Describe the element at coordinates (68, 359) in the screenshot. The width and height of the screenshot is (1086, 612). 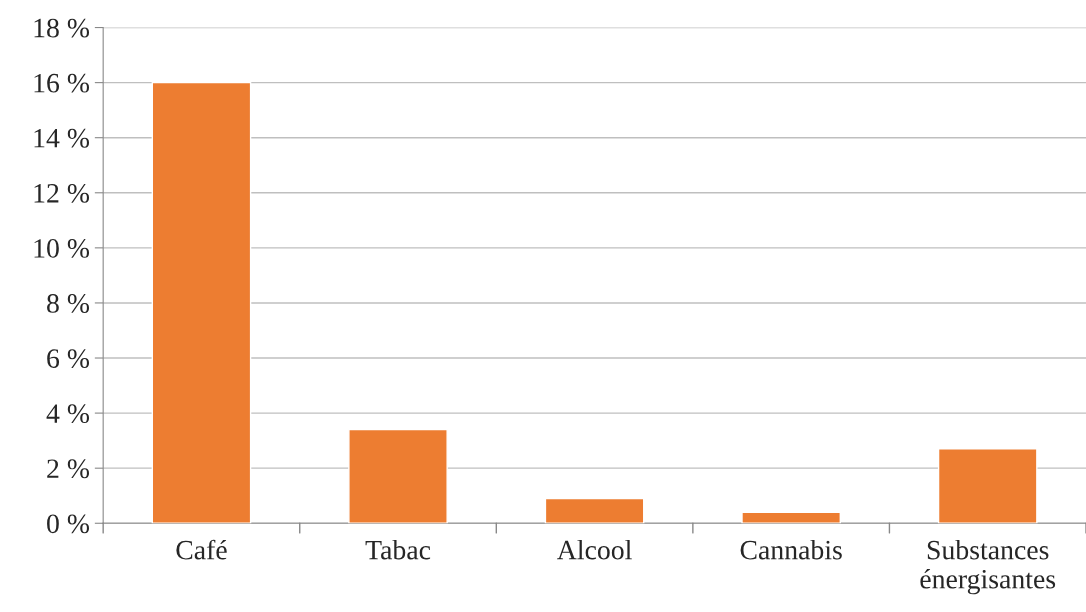
I see `y-tick-label: 6 %` at that location.